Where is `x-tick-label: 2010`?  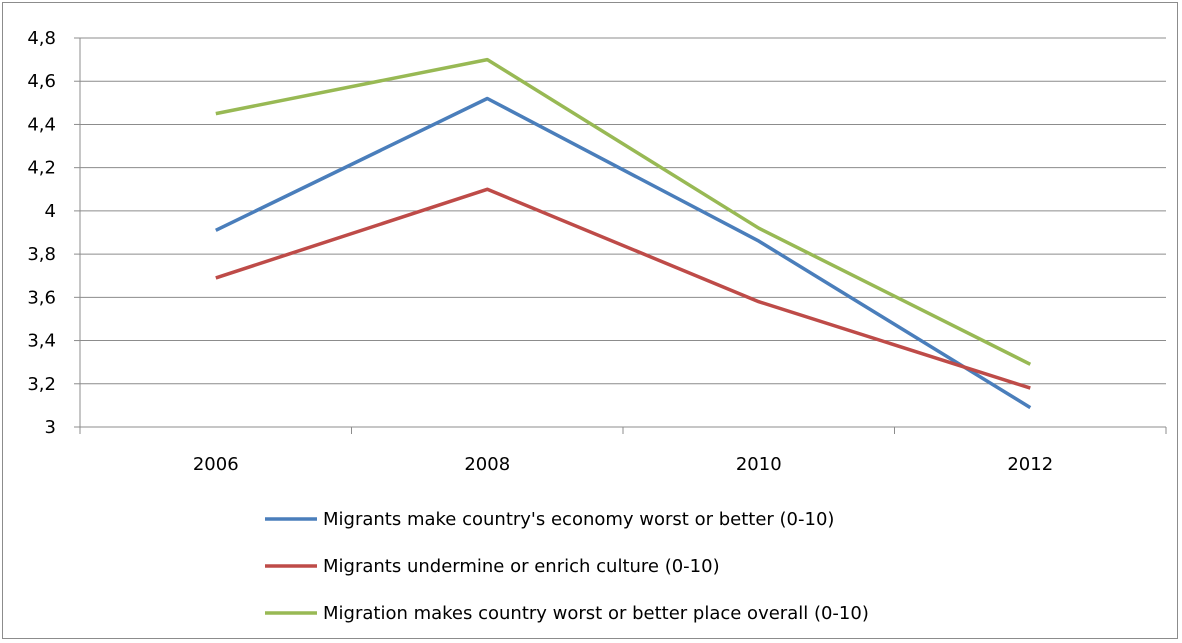 x-tick-label: 2010 is located at coordinates (759, 464).